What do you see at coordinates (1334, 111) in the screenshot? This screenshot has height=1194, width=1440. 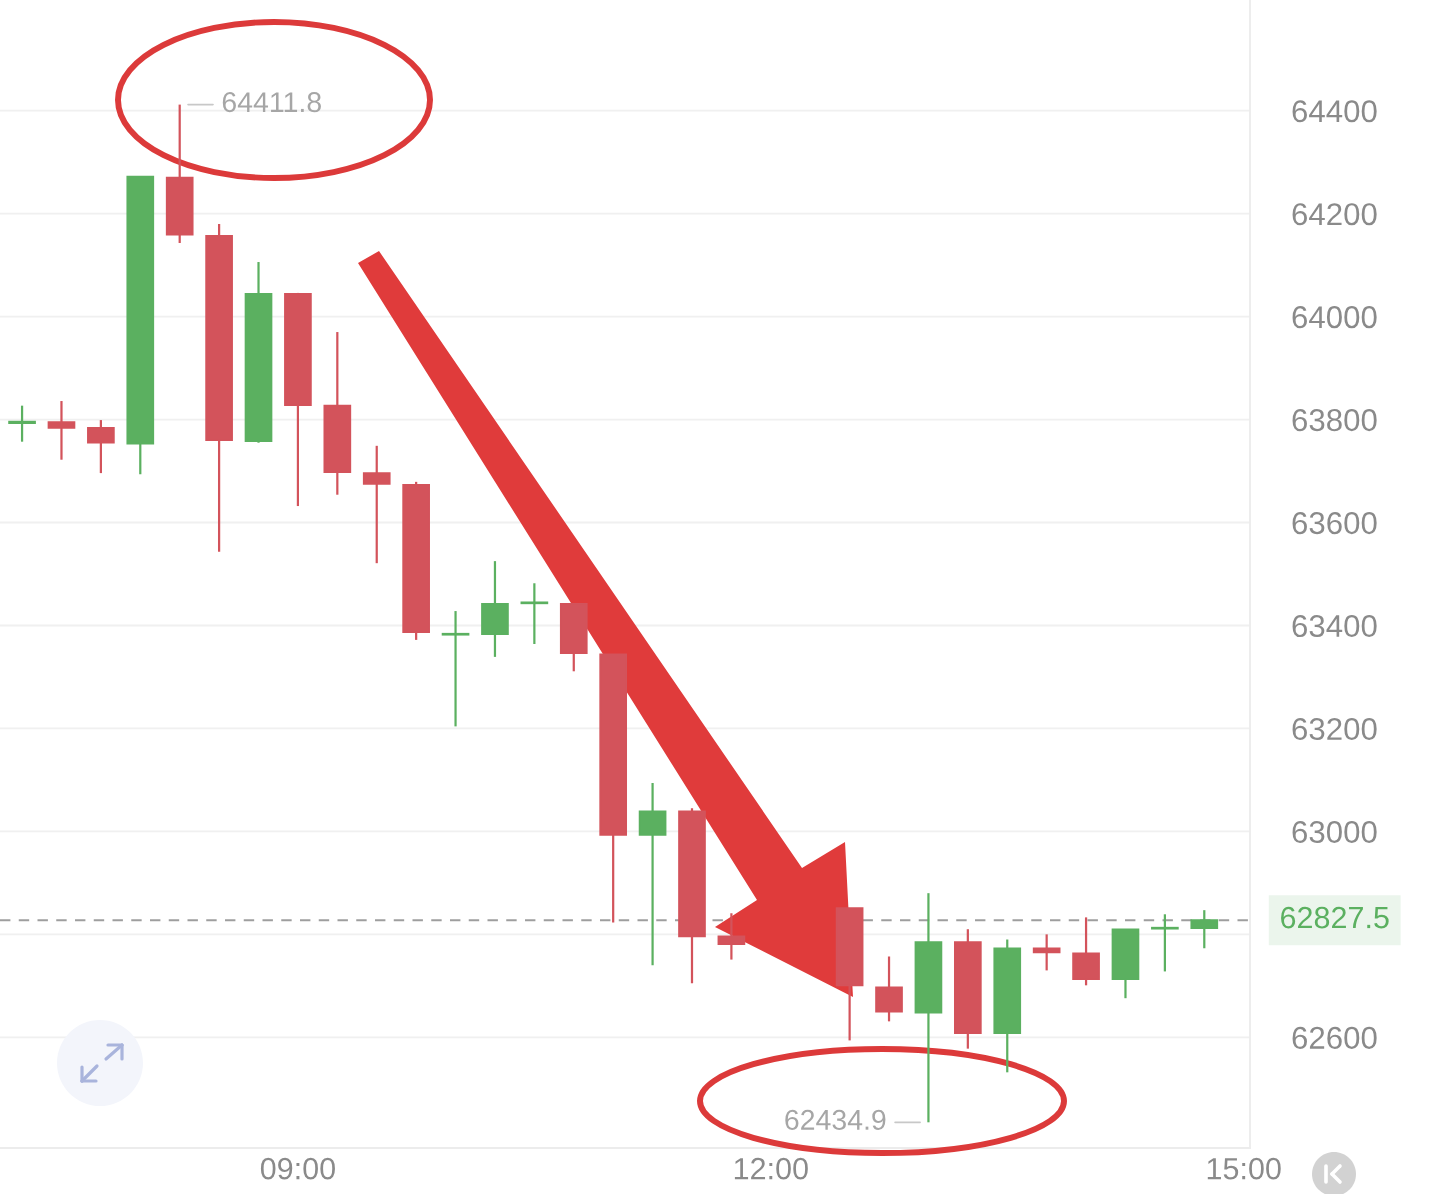 I see `y-tick-label: 64400` at bounding box center [1334, 111].